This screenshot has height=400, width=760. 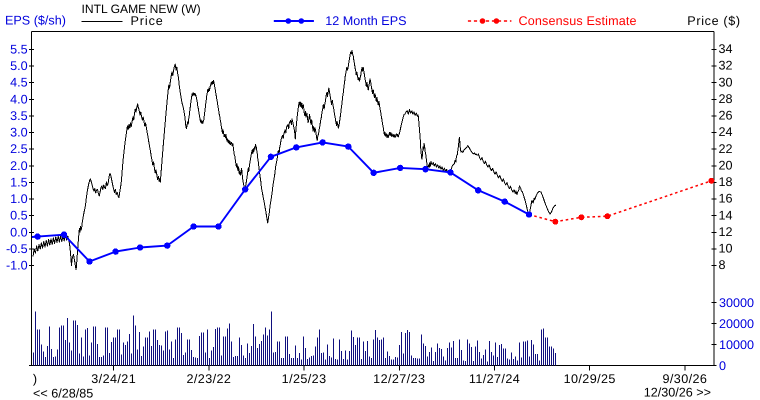 I want to click on svg-text: 2/23/22, so click(x=208, y=379).